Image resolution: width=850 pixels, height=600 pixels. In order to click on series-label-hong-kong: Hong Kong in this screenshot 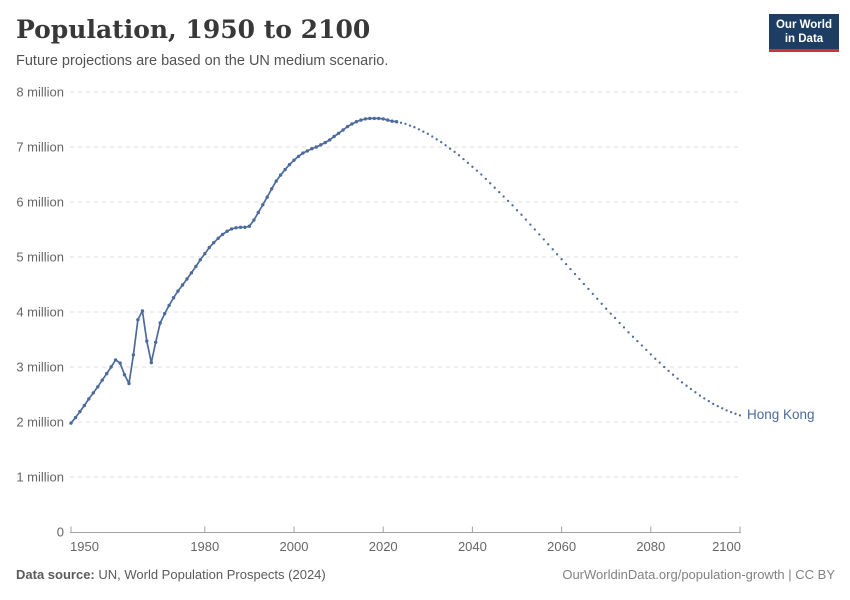, I will do `click(781, 415)`.